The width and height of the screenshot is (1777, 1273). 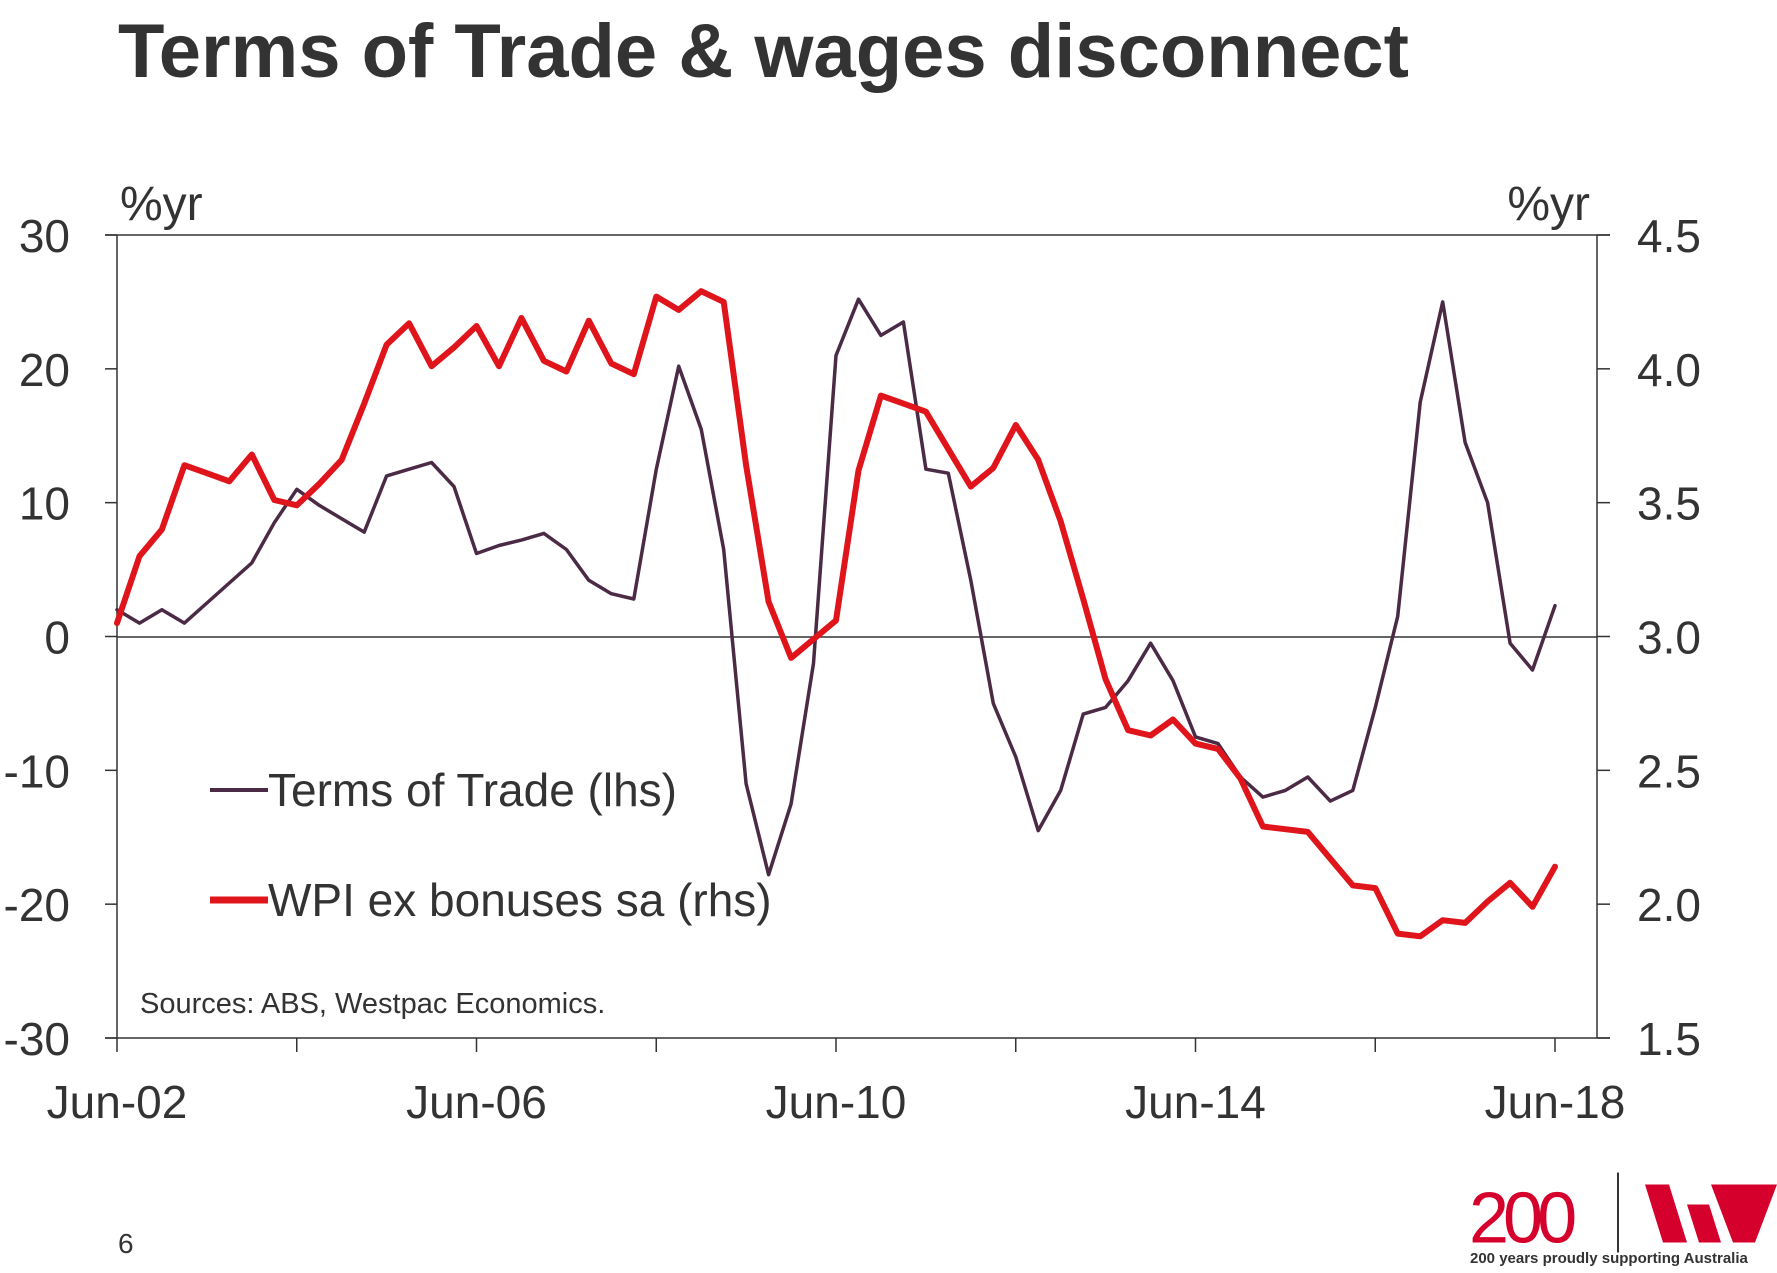 What do you see at coordinates (1669, 905) in the screenshot?
I see `right-axis-tick-label: 2.0` at bounding box center [1669, 905].